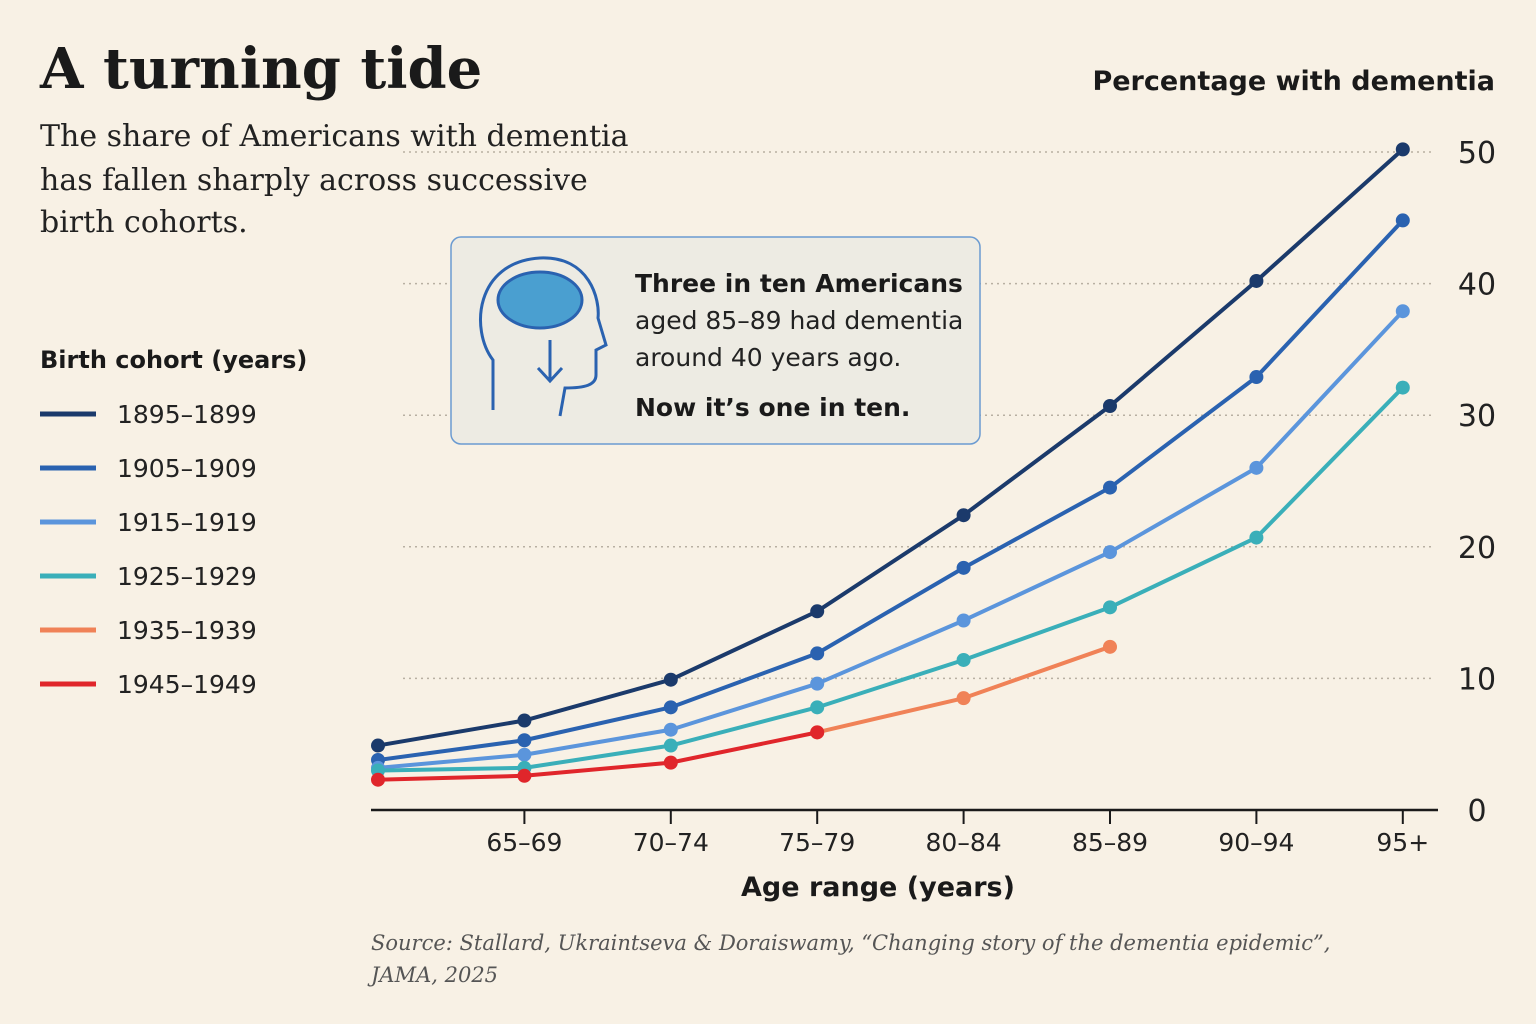  Describe the element at coordinates (314, 180) in the screenshot. I see `subtitle: has fallen sharply across successive` at that location.